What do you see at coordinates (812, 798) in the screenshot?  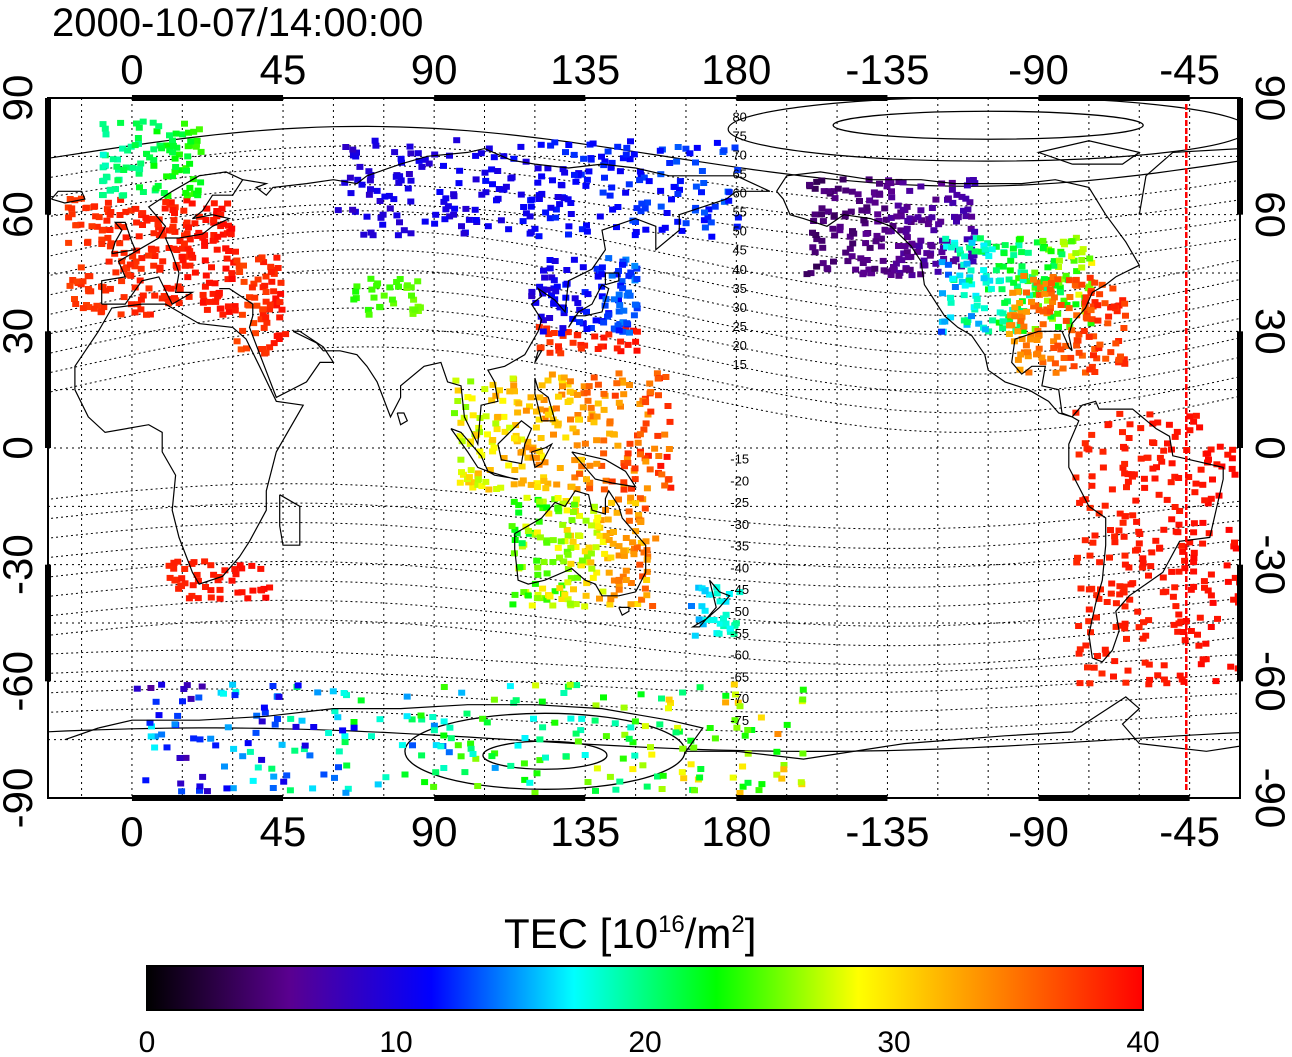 I see `frame-bar-bottom` at bounding box center [812, 798].